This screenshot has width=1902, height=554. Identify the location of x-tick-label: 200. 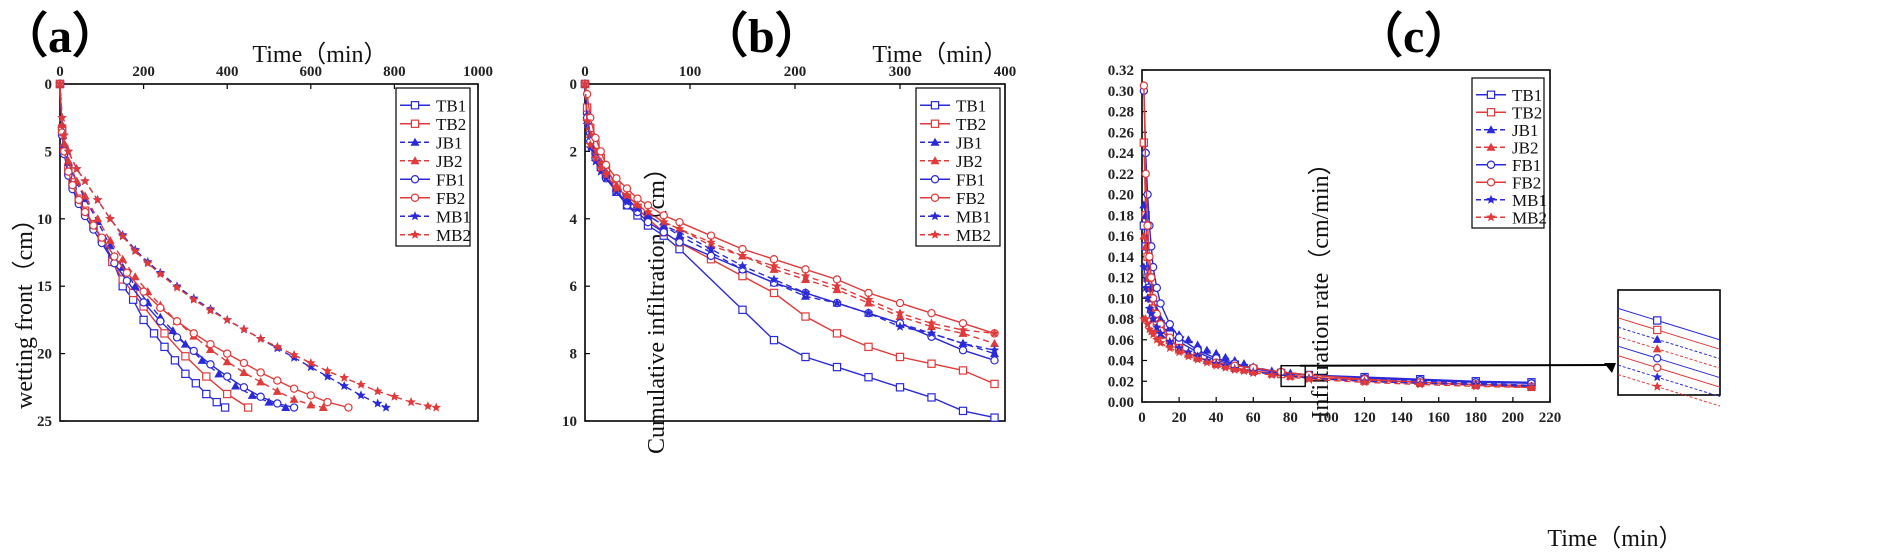
(143, 72).